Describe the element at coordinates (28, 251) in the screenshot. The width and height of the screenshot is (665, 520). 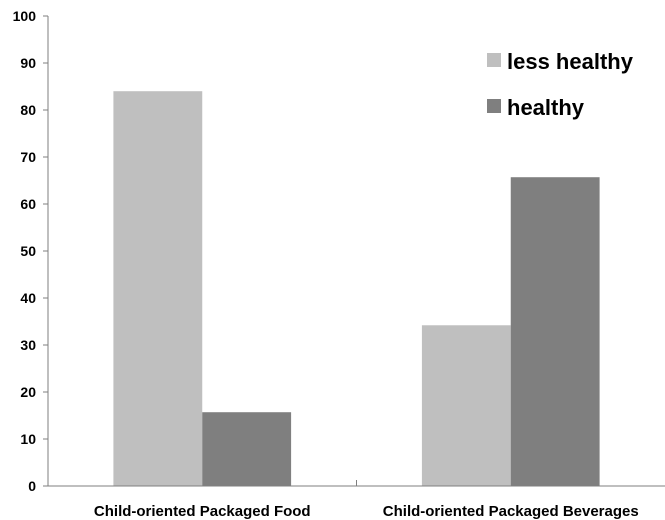
I see `y-tick-label: 50` at that location.